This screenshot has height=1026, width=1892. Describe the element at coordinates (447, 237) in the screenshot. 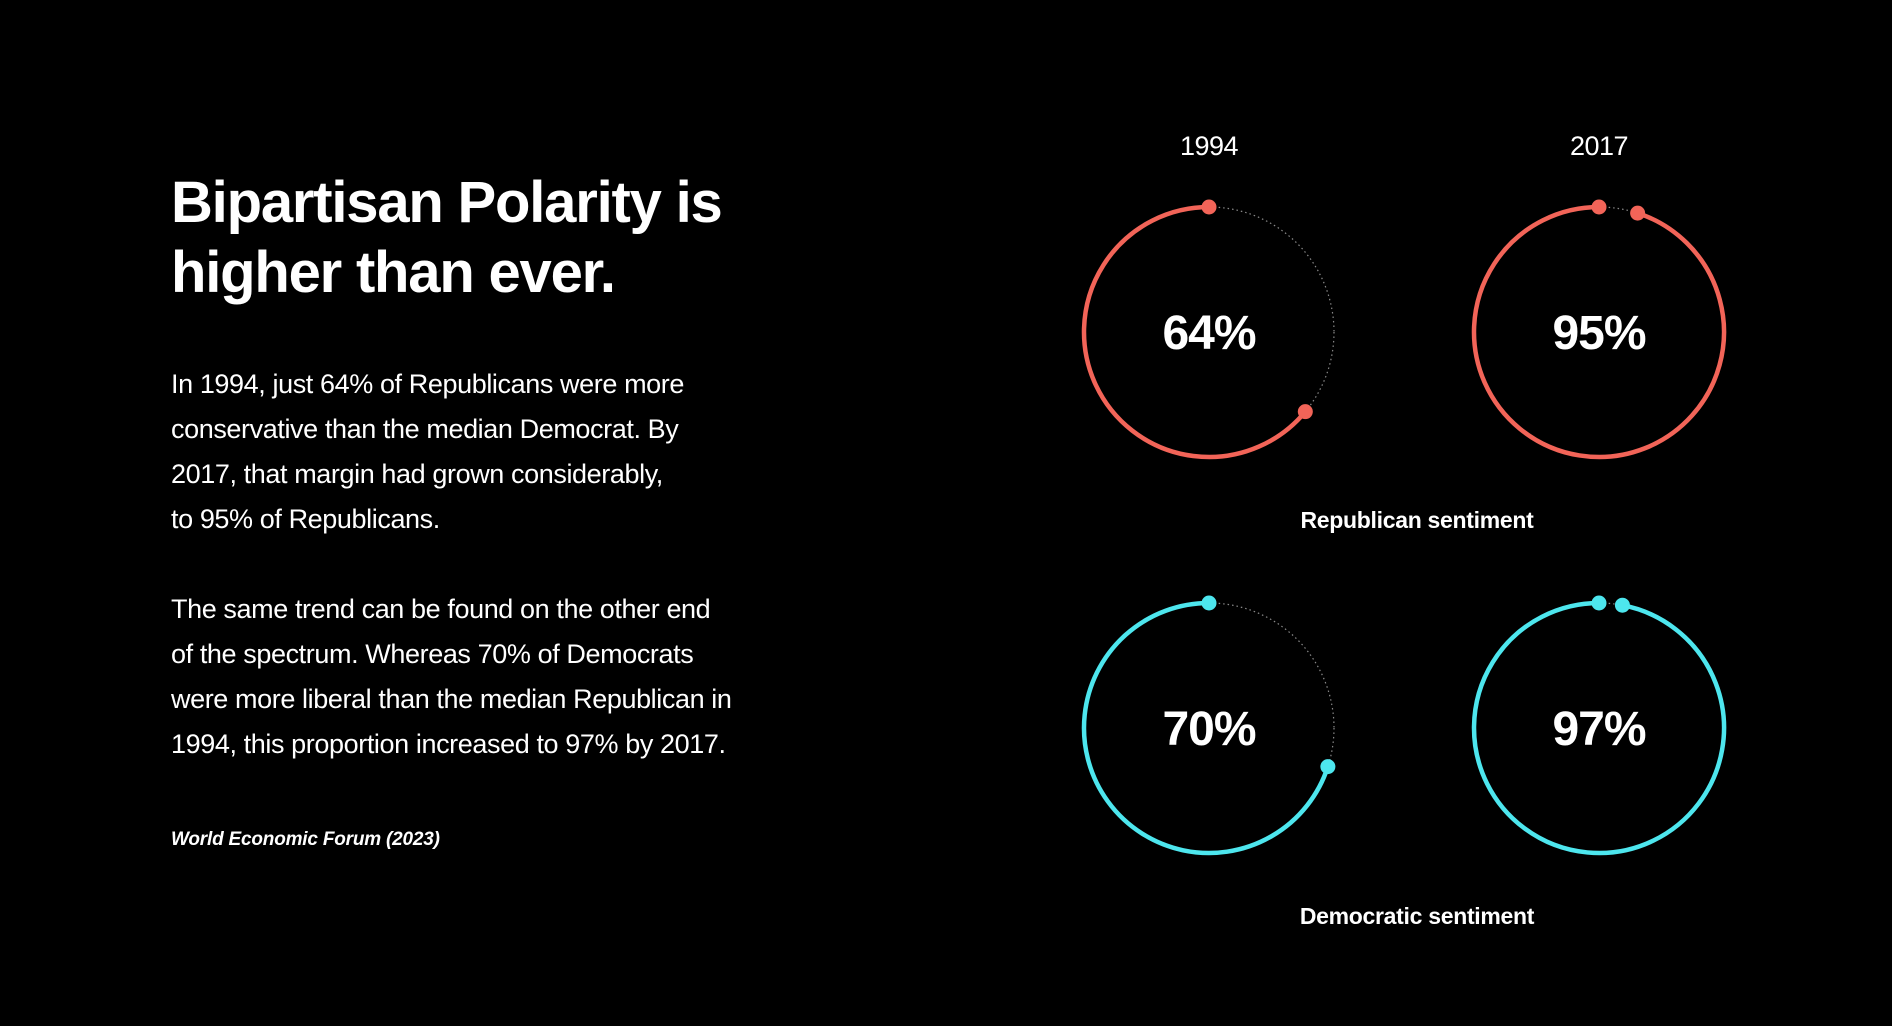

I see `page-title: Bipartisan Polarity is higher than ever.` at that location.